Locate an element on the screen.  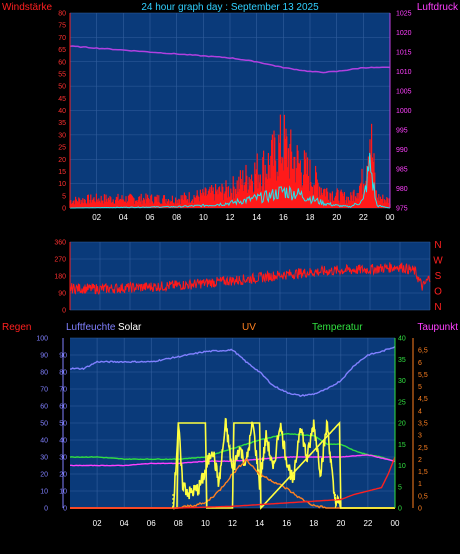
page-title: 24 hour graph day : September 13 2025 is located at coordinates (230, 7).